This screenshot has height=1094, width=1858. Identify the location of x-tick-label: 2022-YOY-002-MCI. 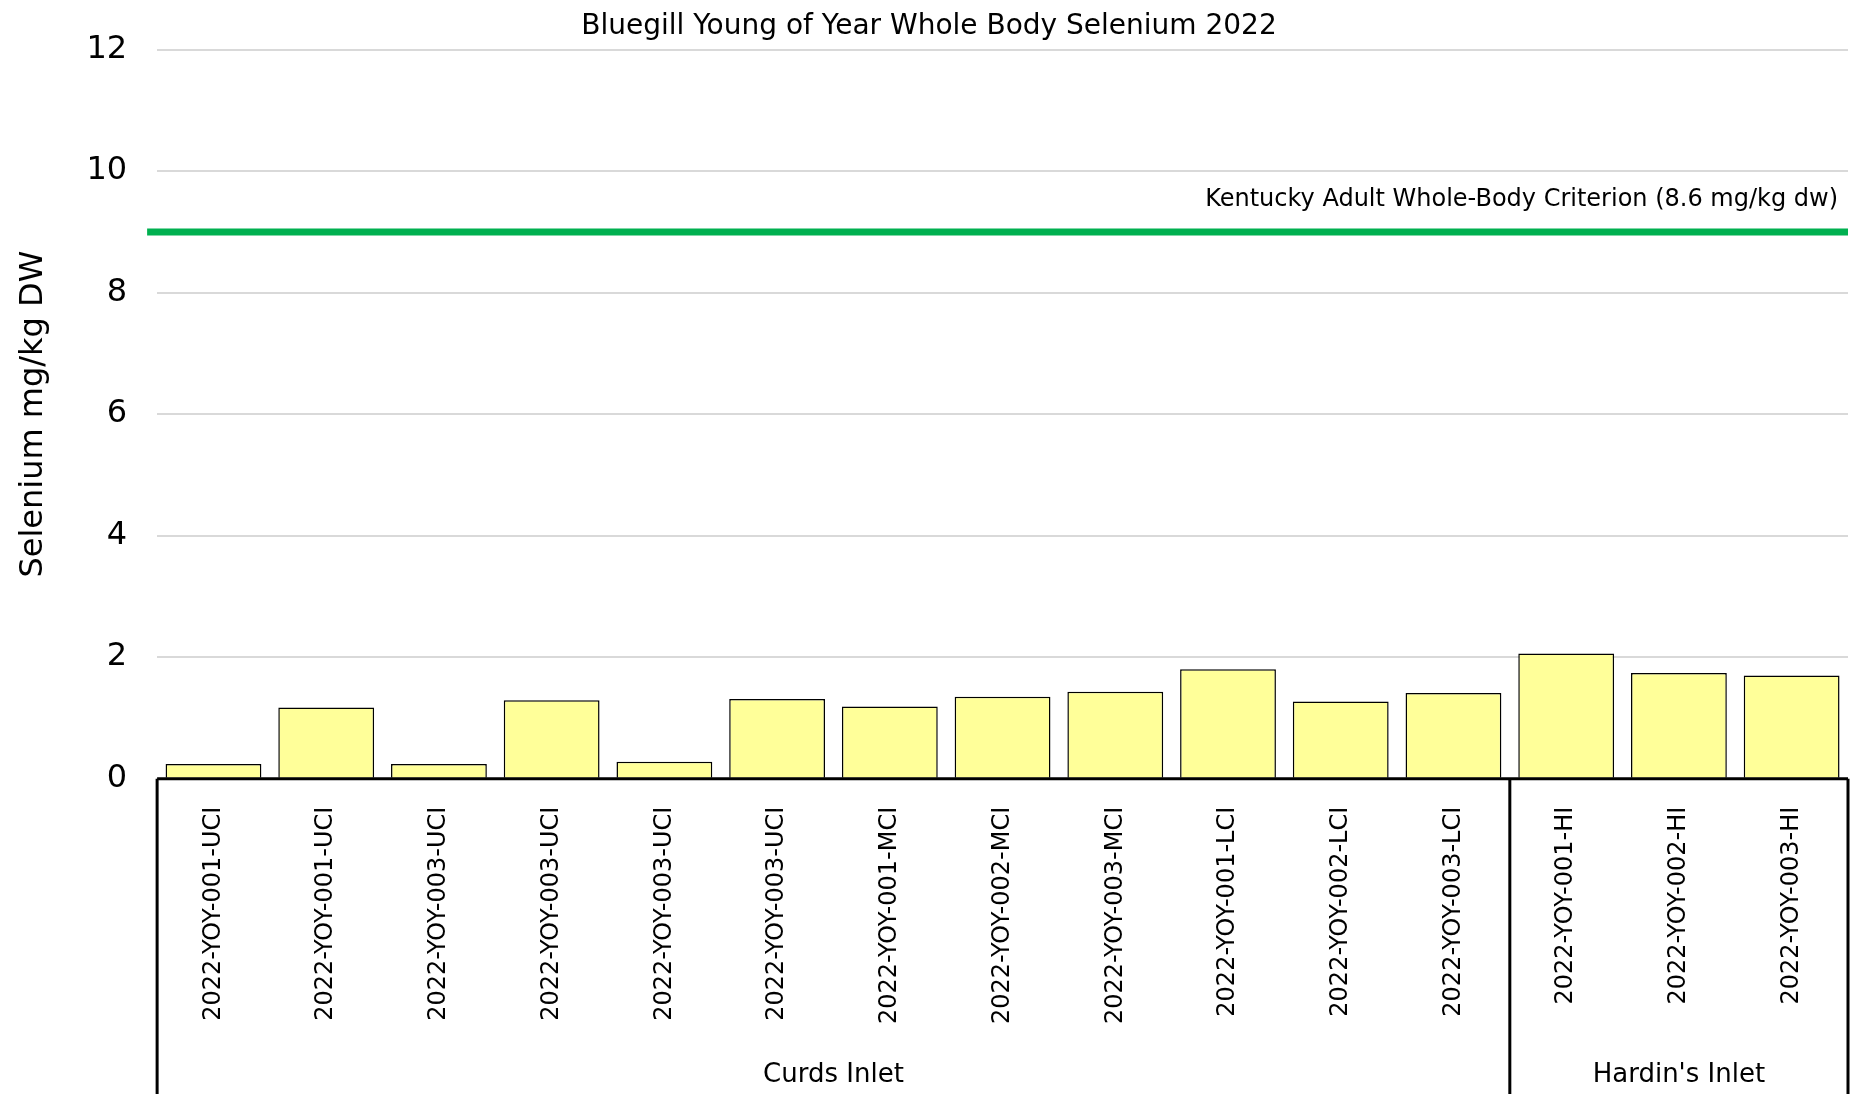
(1000, 915).